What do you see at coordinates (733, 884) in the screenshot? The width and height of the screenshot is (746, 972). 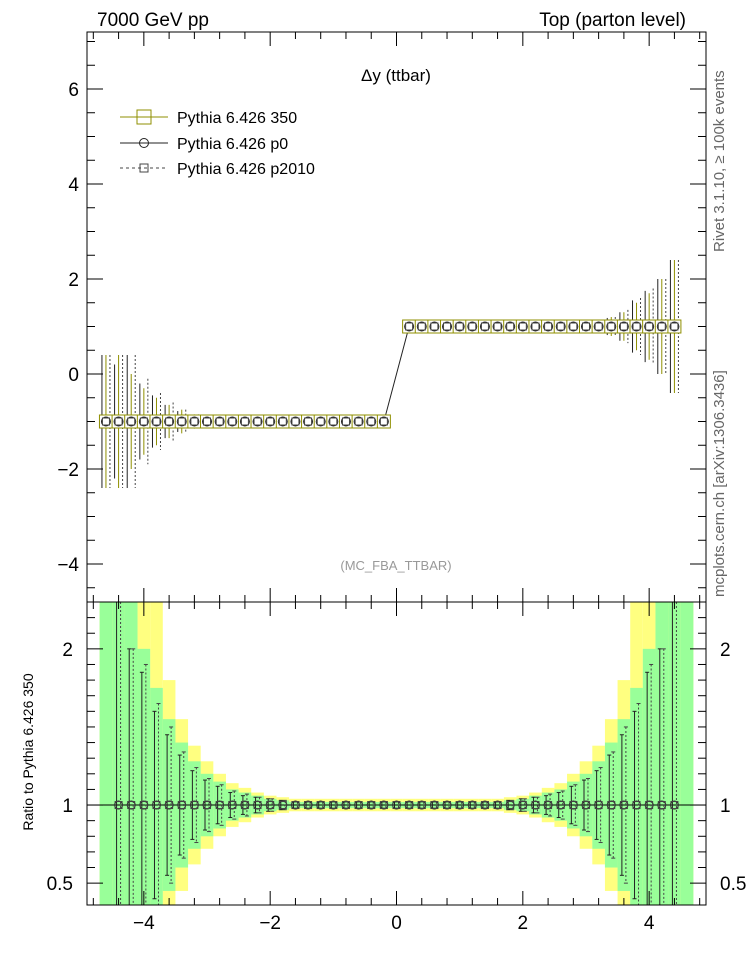 I see `ratio-ytick-label-right: 0.5` at bounding box center [733, 884].